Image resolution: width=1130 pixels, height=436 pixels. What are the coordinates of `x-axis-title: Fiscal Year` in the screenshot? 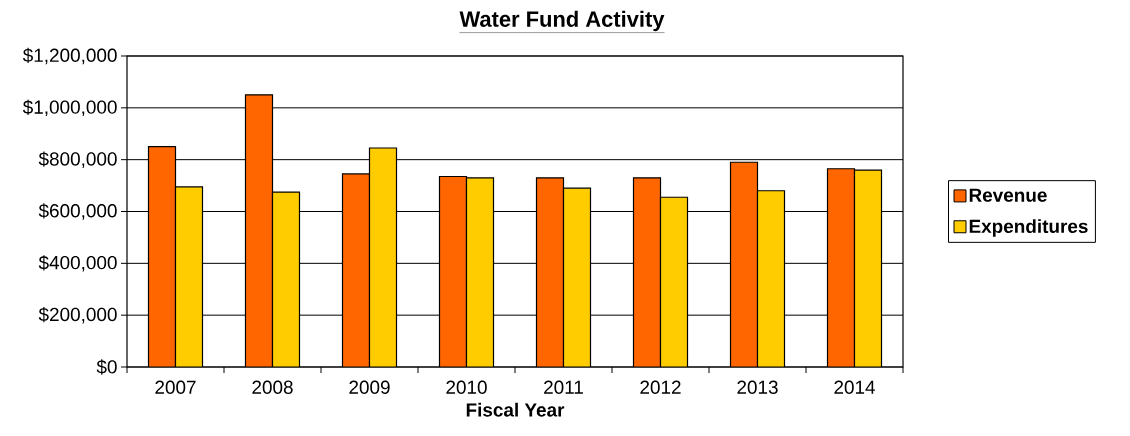 It's located at (515, 409).